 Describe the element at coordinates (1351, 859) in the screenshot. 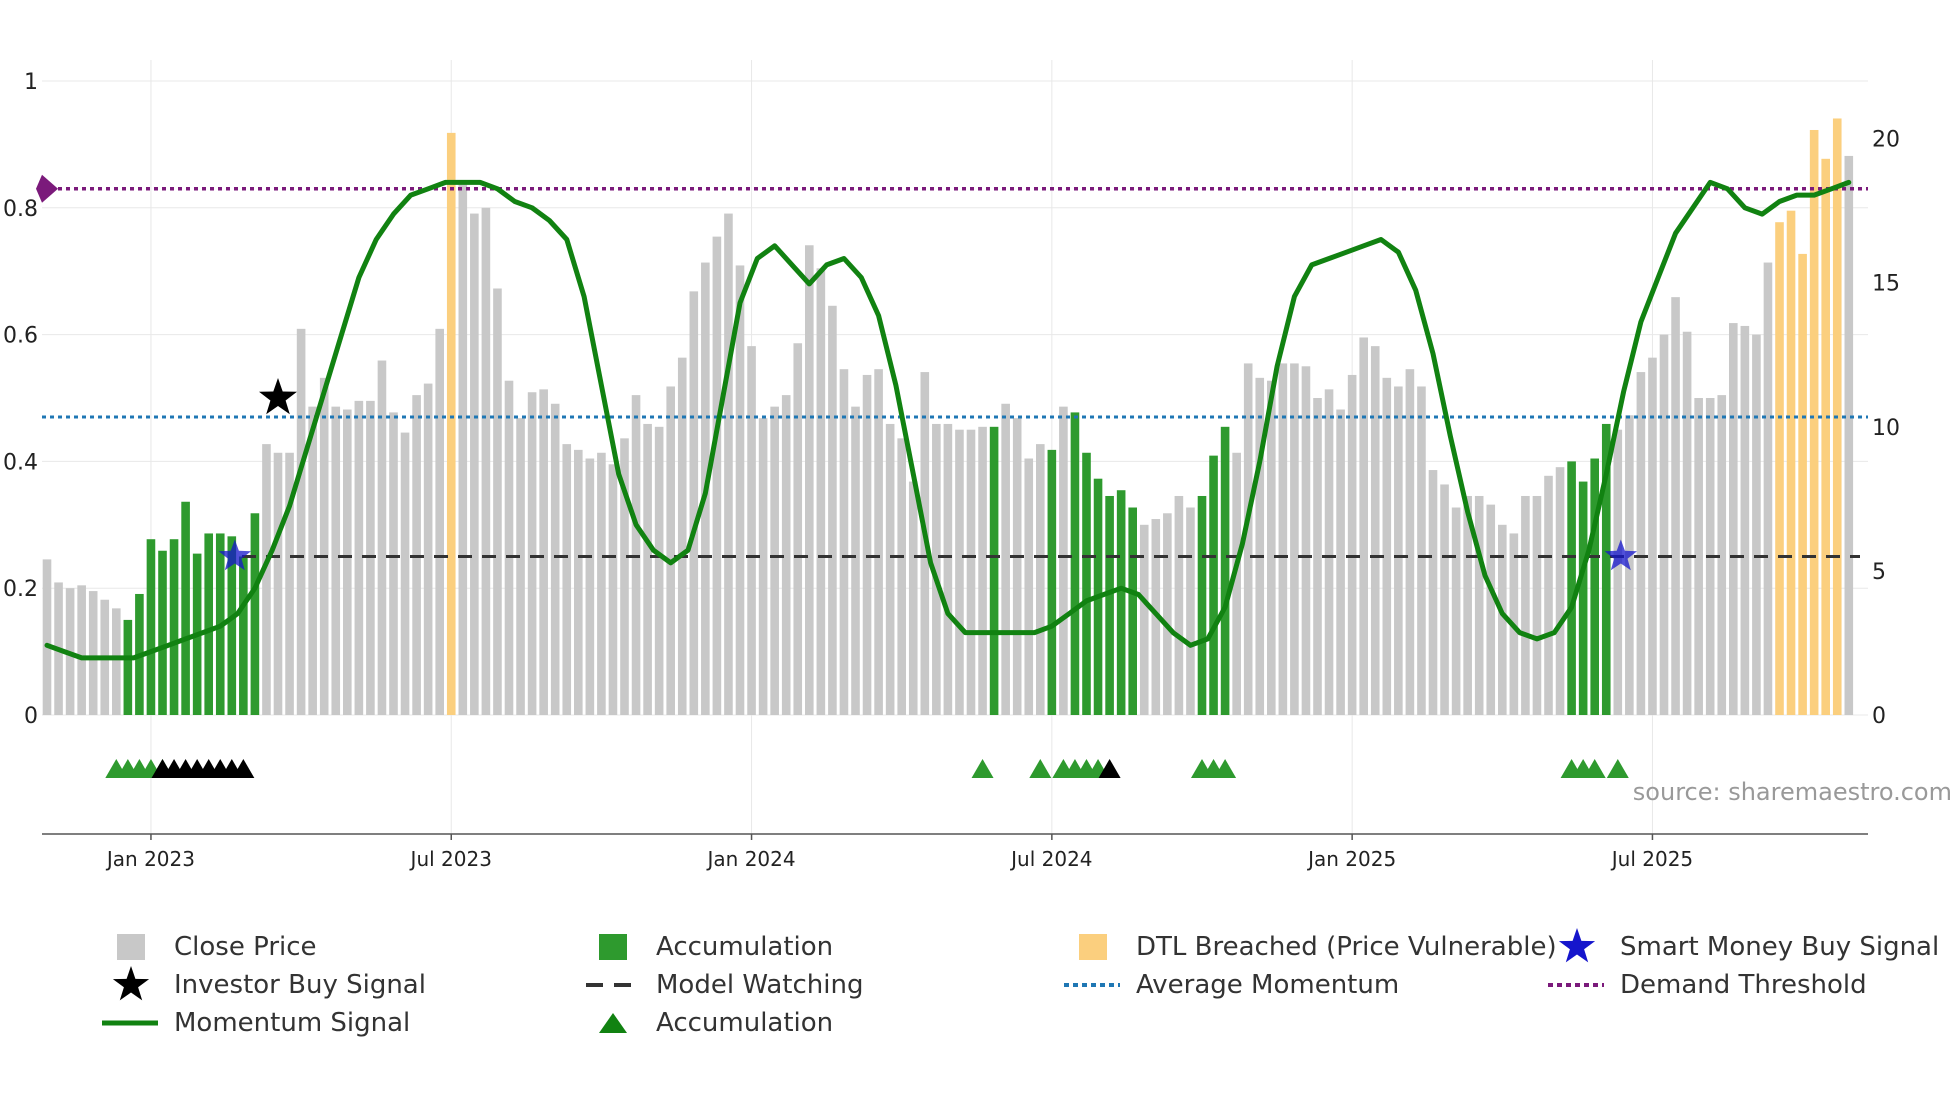

I see `x-axis-tick-label: Jan 2025` at that location.